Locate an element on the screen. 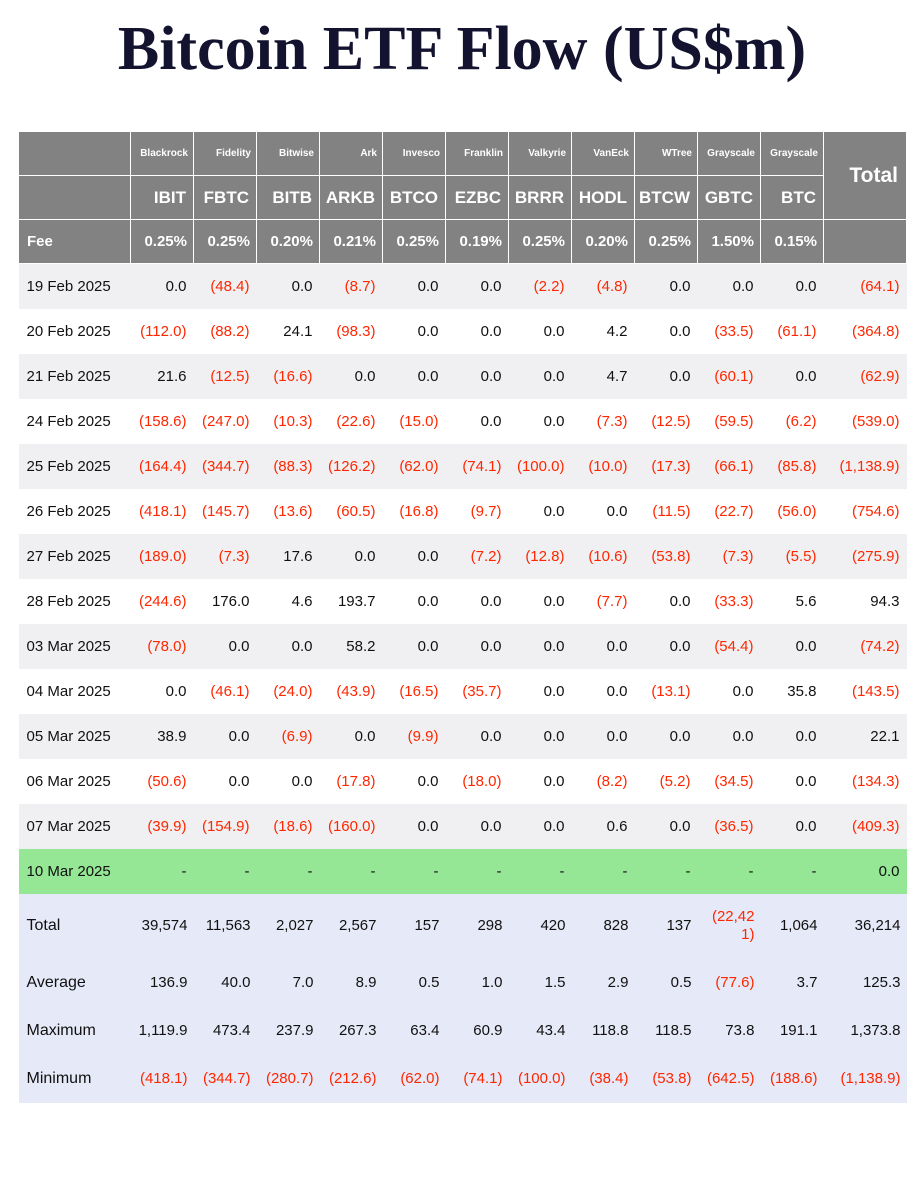 This screenshot has width=924, height=1182. date-cell: 24 Feb 2025 is located at coordinates (68, 421).